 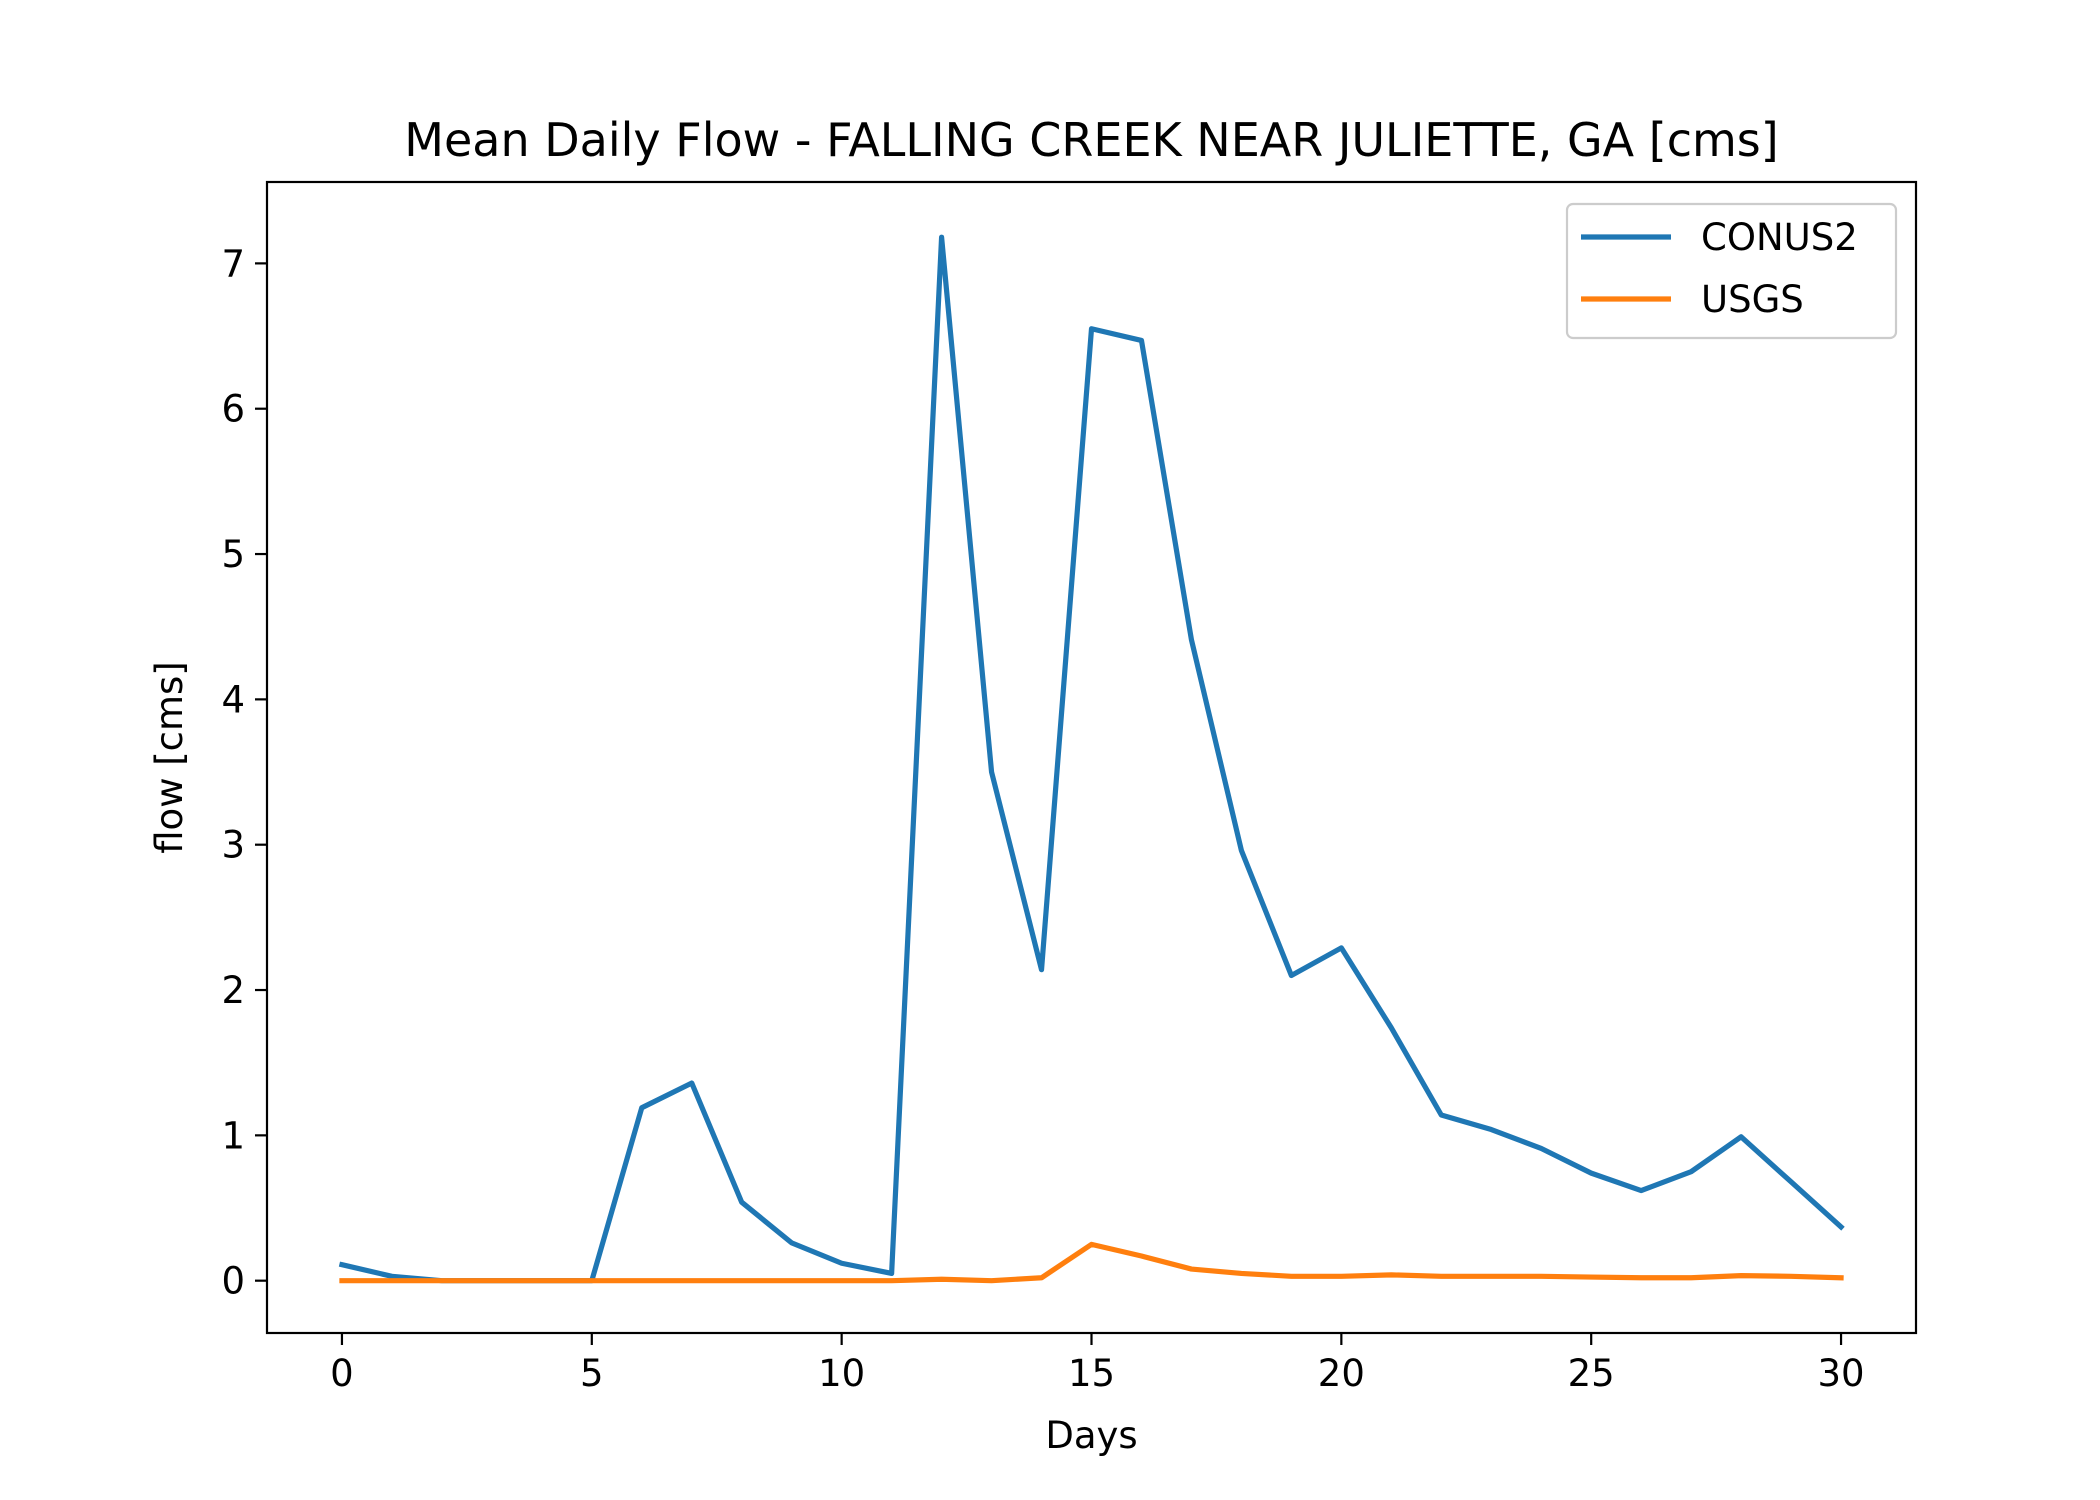 I want to click on x-tick-label: 10, so click(x=841, y=1373).